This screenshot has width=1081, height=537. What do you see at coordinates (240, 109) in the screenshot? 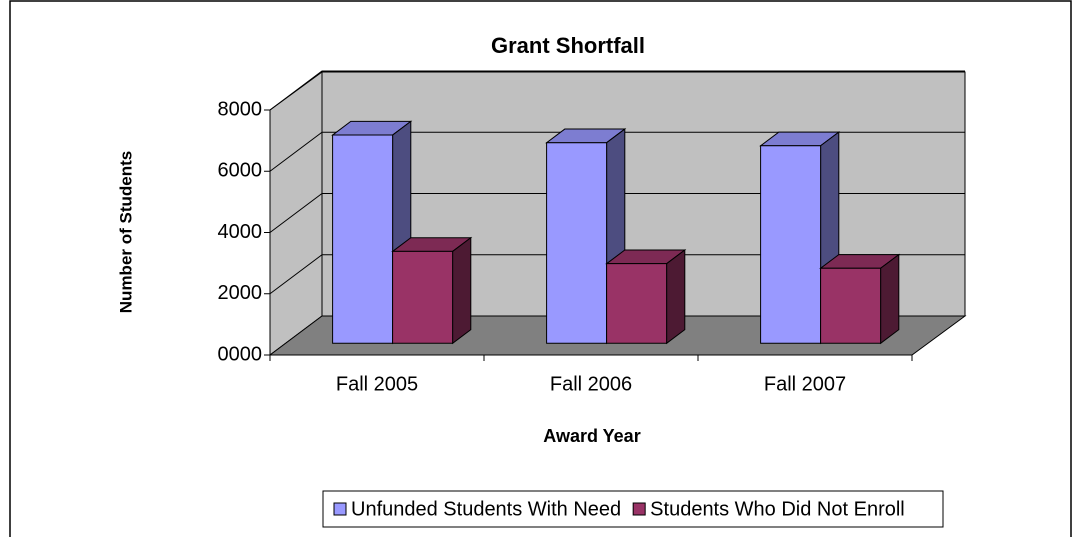
I see `y-tick-label: 8000` at bounding box center [240, 109].